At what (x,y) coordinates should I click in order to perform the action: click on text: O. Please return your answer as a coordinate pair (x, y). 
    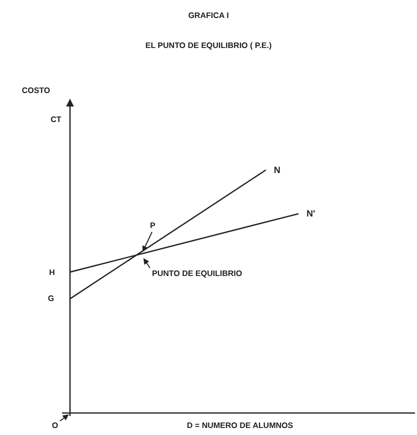
    Looking at the image, I should click on (55, 425).